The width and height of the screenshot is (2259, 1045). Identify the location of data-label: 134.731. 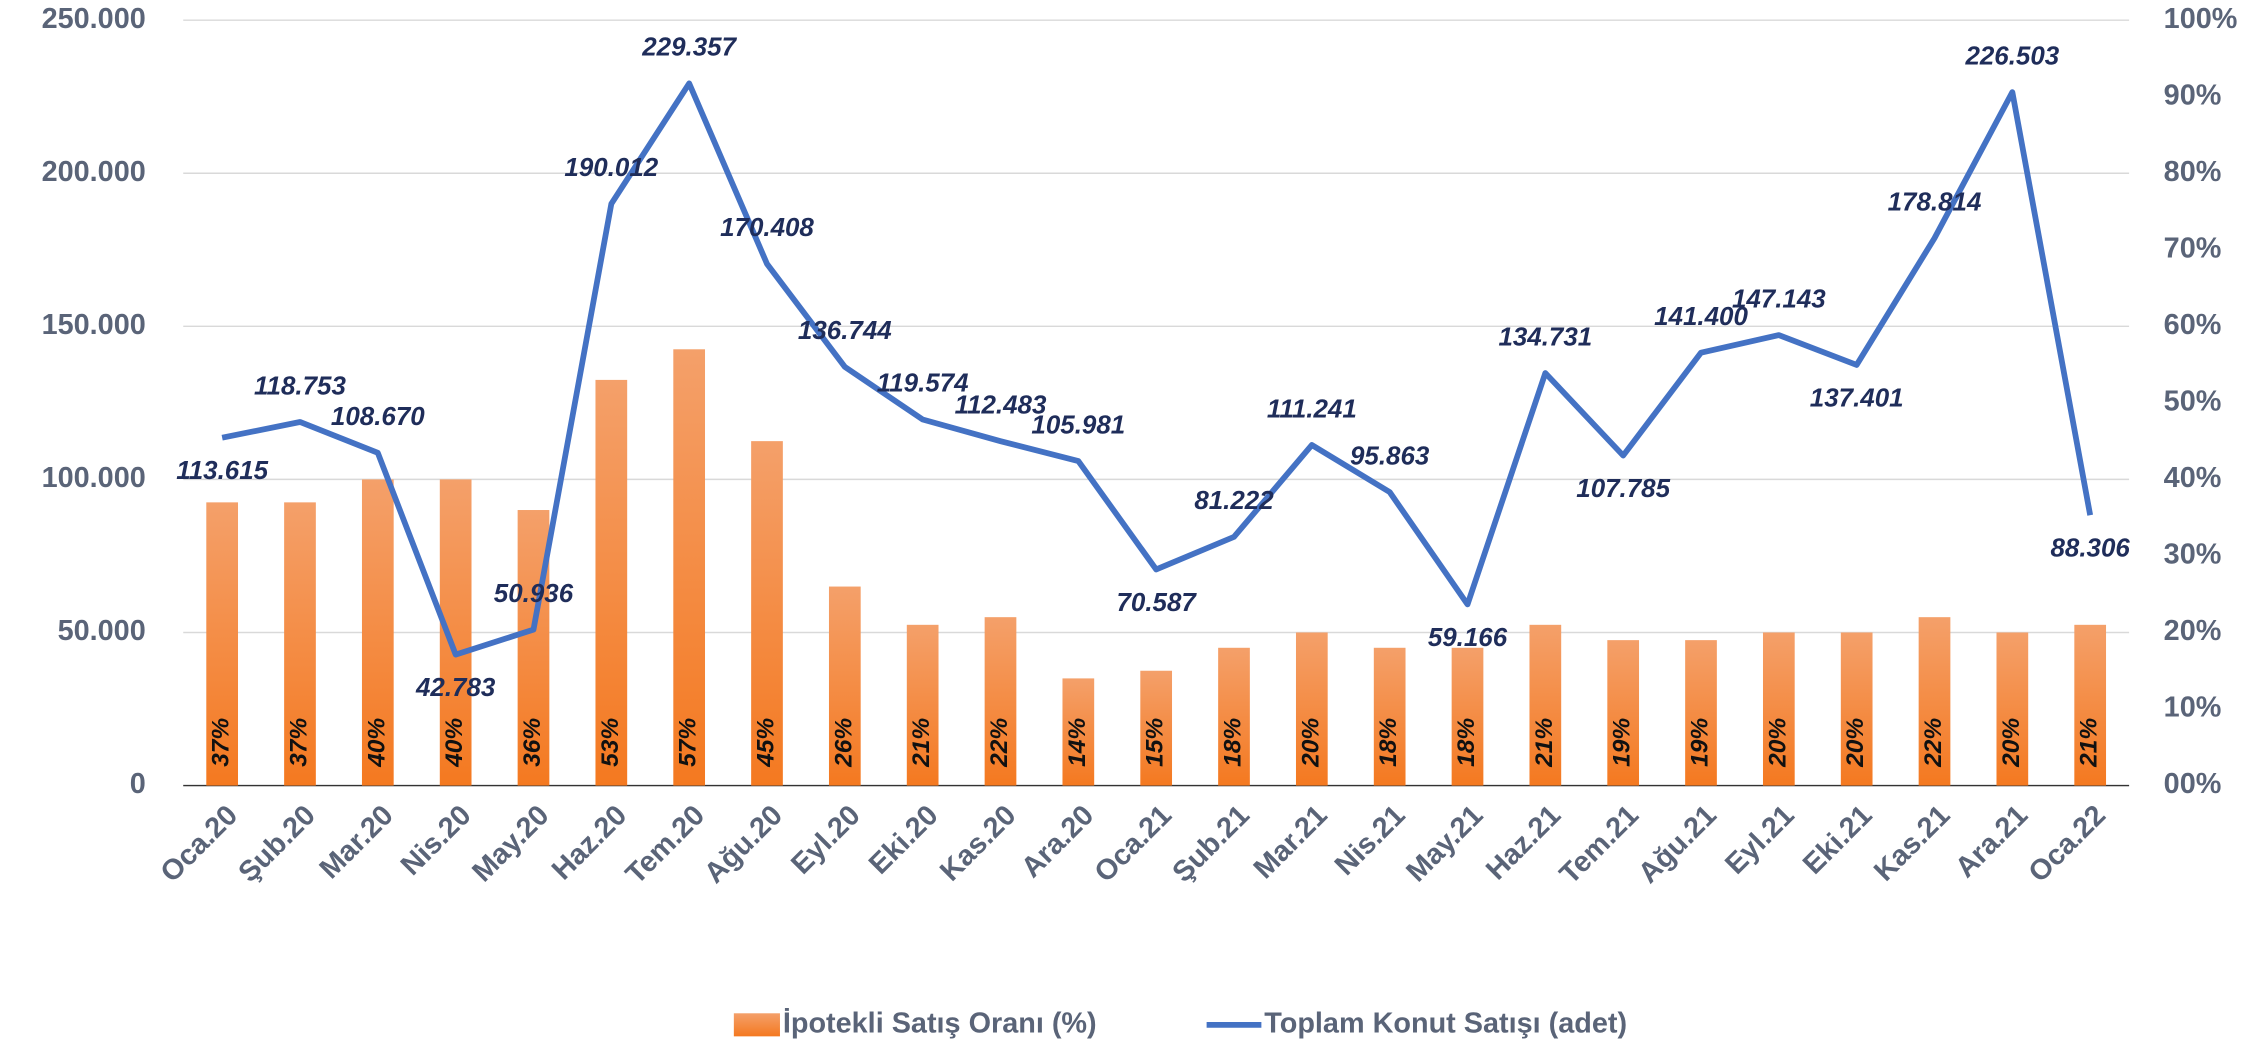
(1545, 337).